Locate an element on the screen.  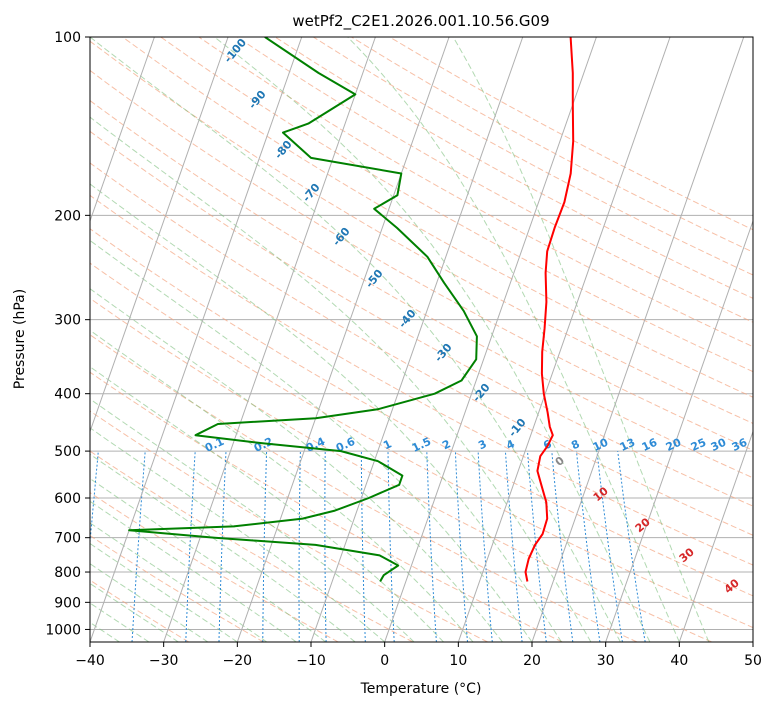
mixing-ratio-label: 16 is located at coordinates (650, 445).